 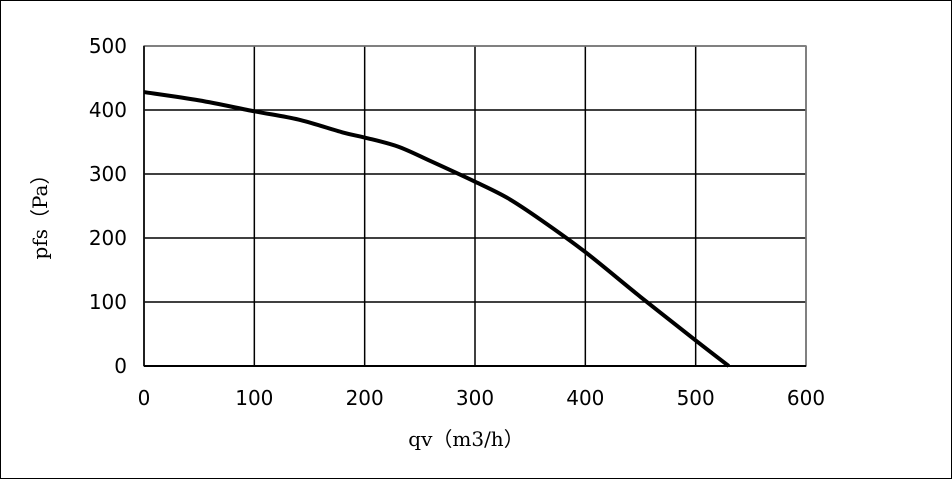 I want to click on x-tick-label: 200, so click(x=365, y=398).